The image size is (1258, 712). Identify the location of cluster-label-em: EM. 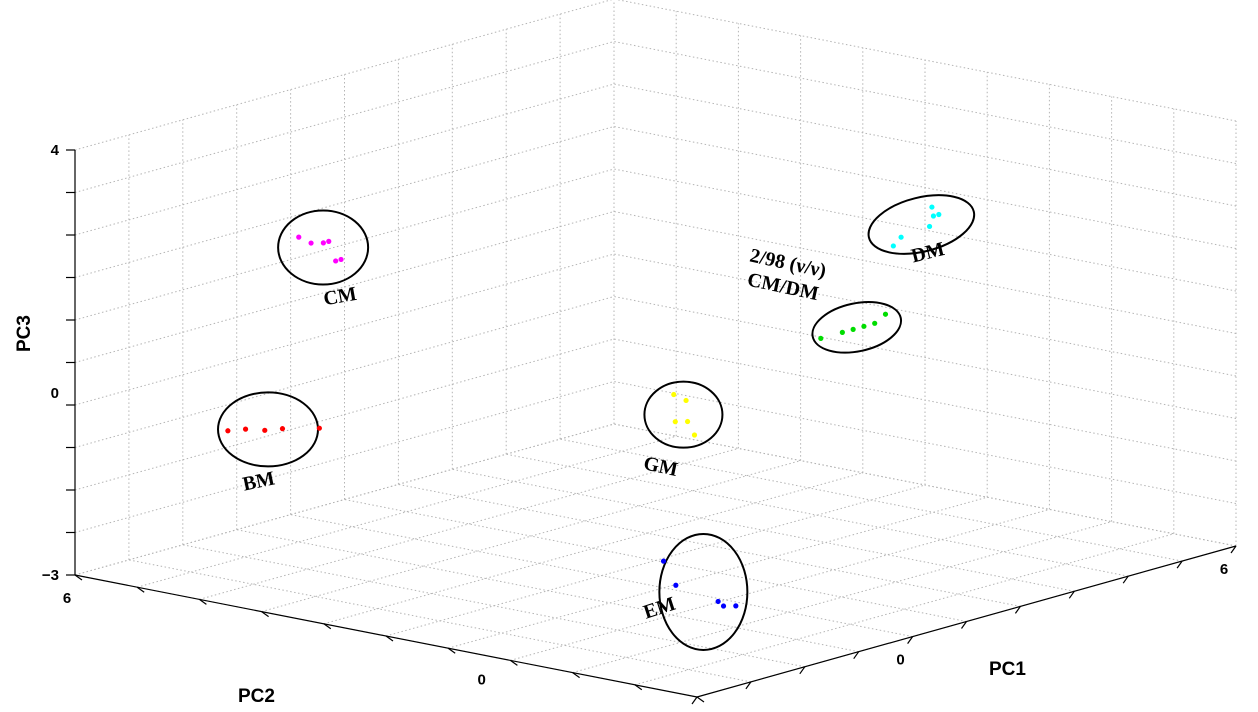
(660, 608).